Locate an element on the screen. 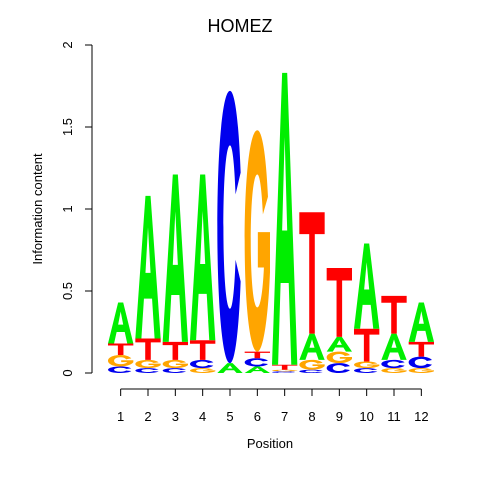 The width and height of the screenshot is (480, 480). x-tick-label: 4 is located at coordinates (202, 416).